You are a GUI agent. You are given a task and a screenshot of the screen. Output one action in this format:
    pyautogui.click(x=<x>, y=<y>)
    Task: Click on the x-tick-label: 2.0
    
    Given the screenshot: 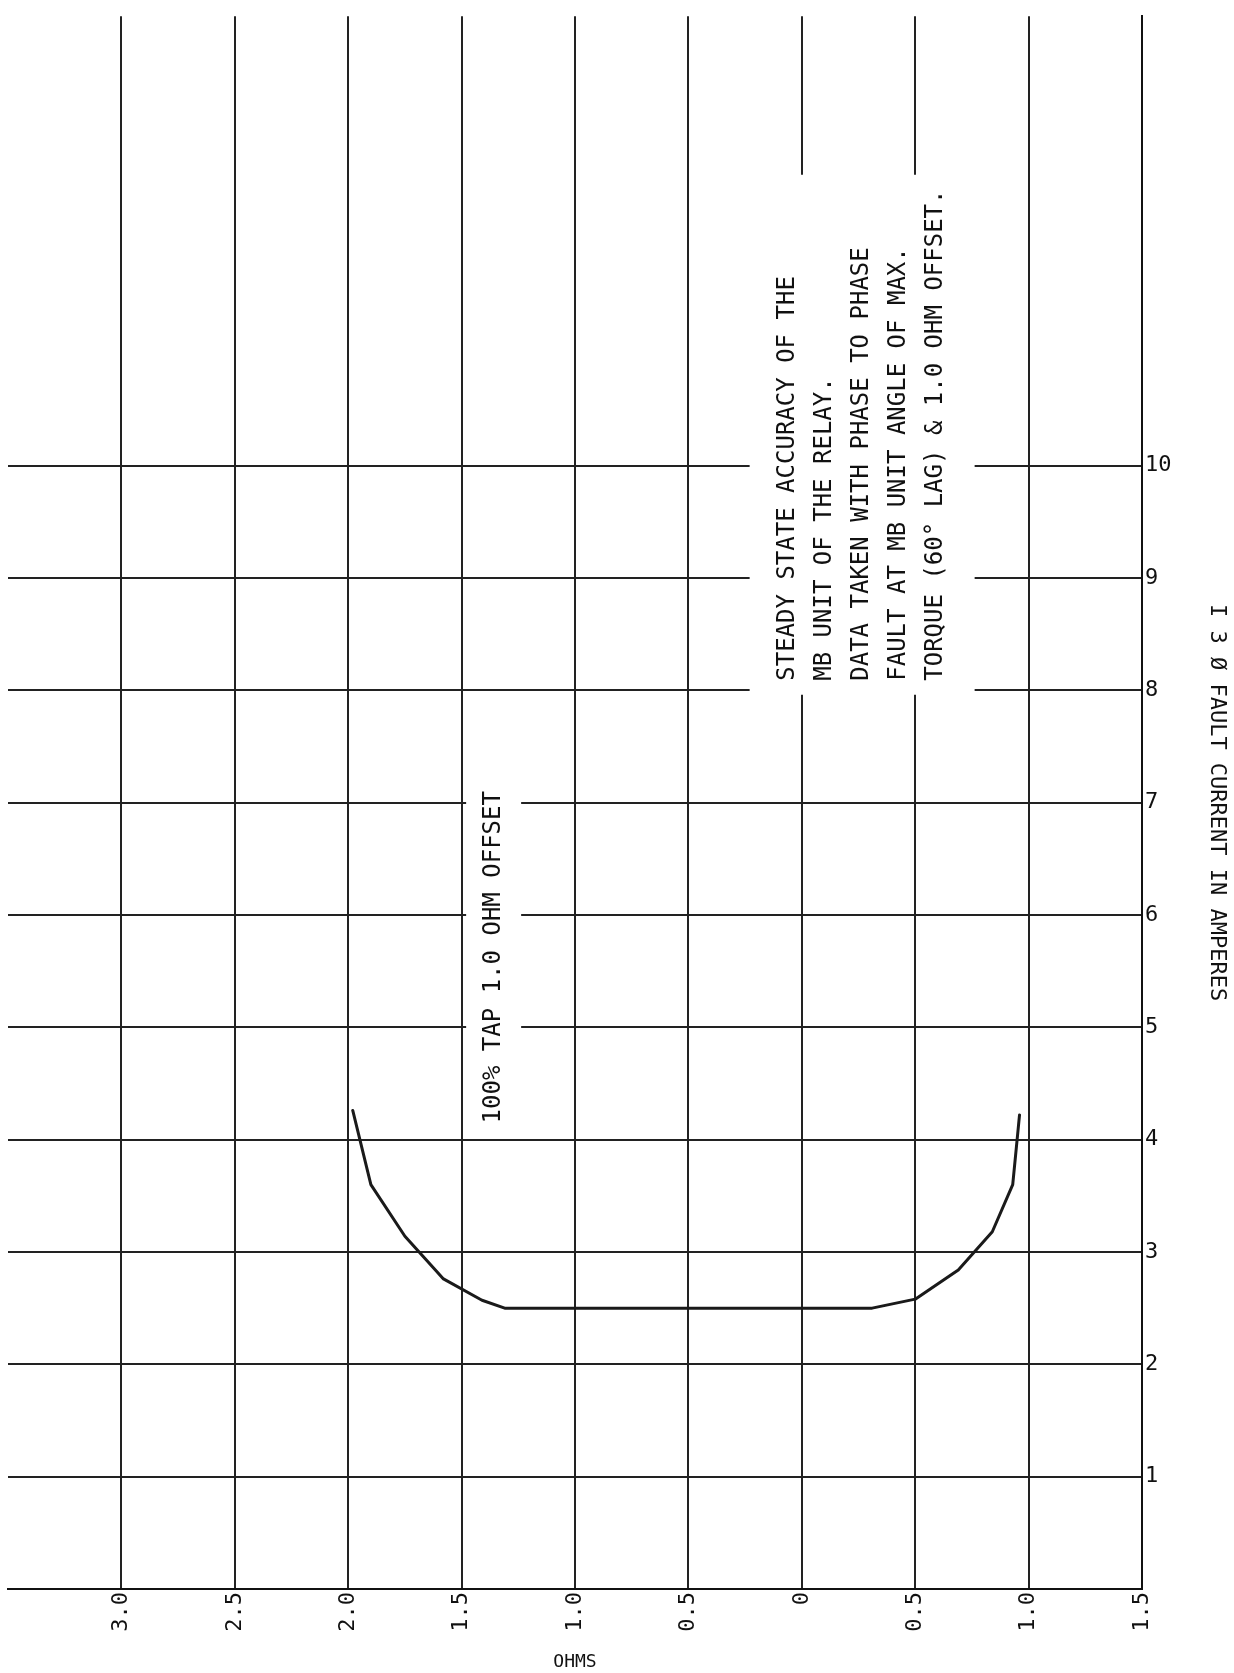 What is the action you would take?
    pyautogui.click(x=346, y=1612)
    